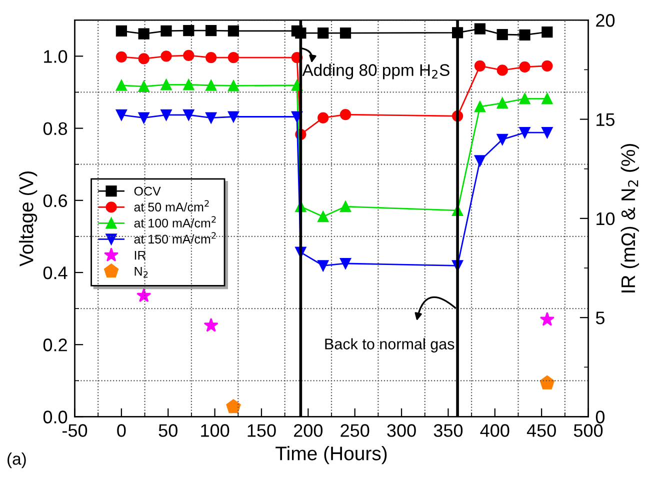 The height and width of the screenshot is (479, 650). What do you see at coordinates (355, 430) in the screenshot?
I see `x-tick-label: 250` at bounding box center [355, 430].